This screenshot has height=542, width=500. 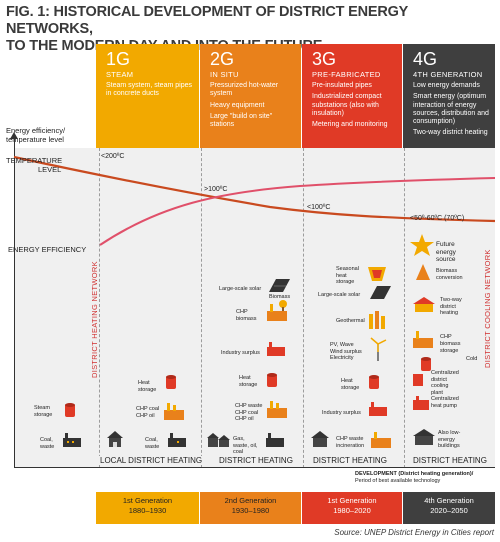 What do you see at coordinates (449, 439) in the screenshot?
I see `low-energy-buildings-label: Also low-energy buildings` at bounding box center [449, 439].